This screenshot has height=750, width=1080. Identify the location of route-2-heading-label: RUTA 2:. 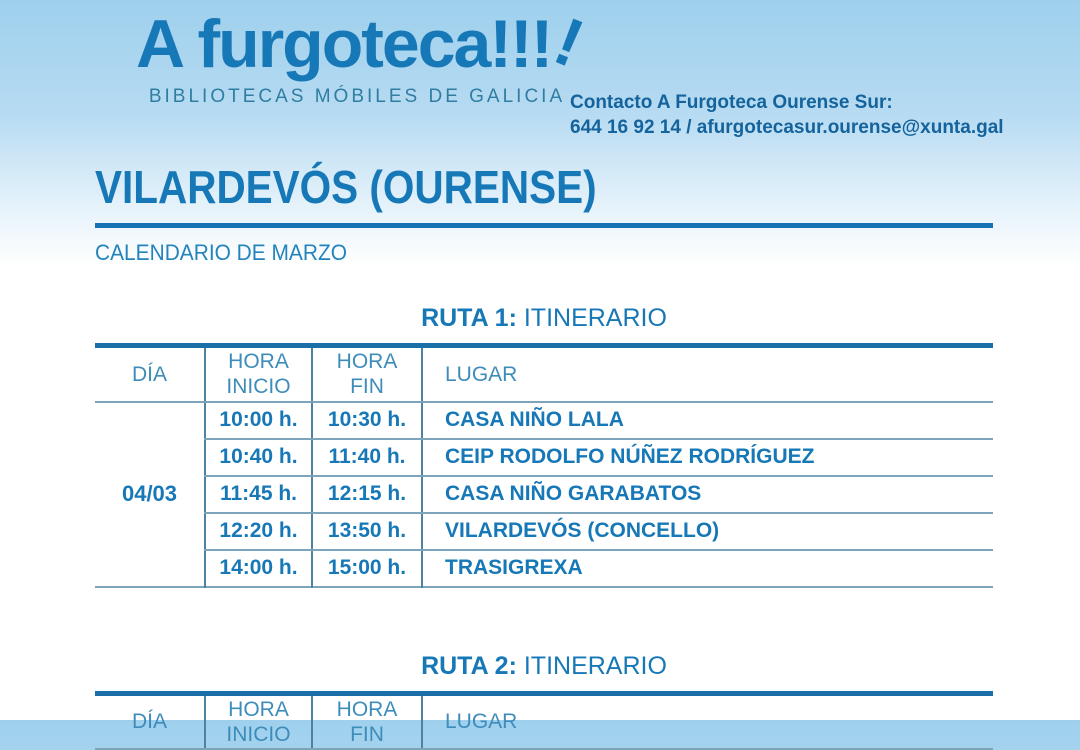
(469, 666).